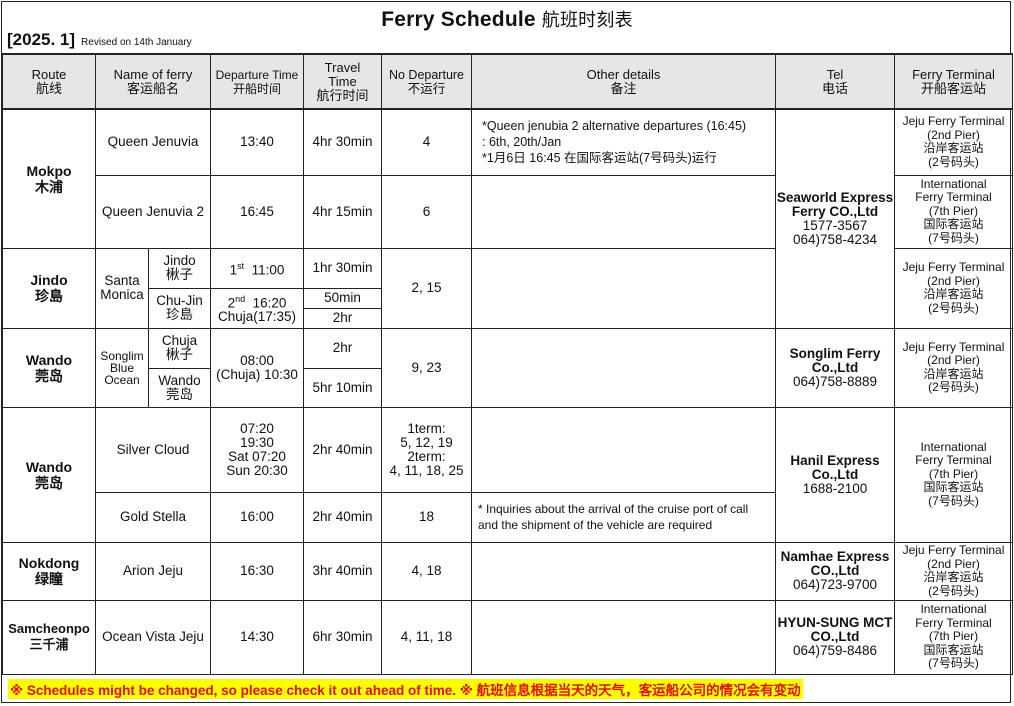  Describe the element at coordinates (49, 288) in the screenshot. I see `route-jindo: Jindo 珍島` at that location.